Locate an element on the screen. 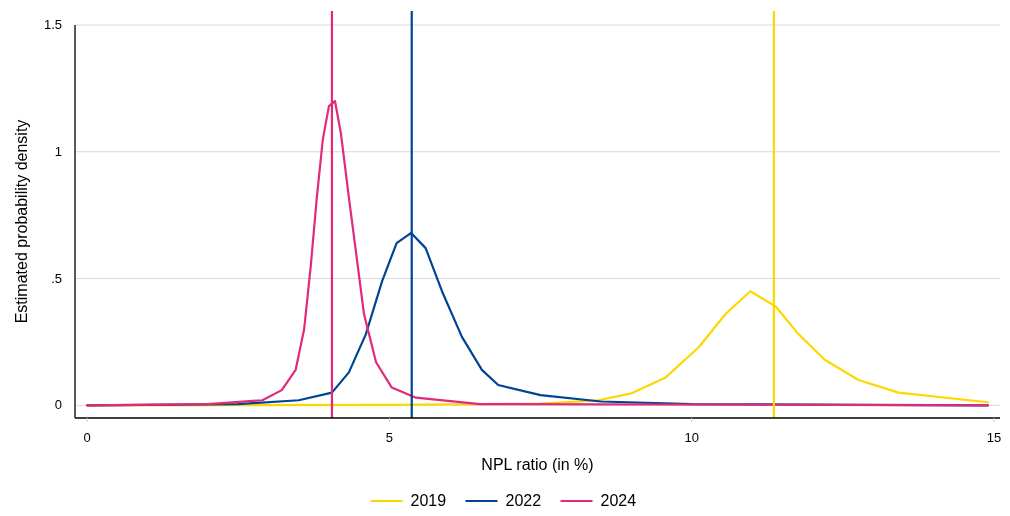  y-axis-title: Estimated probability density is located at coordinates (21, 221).